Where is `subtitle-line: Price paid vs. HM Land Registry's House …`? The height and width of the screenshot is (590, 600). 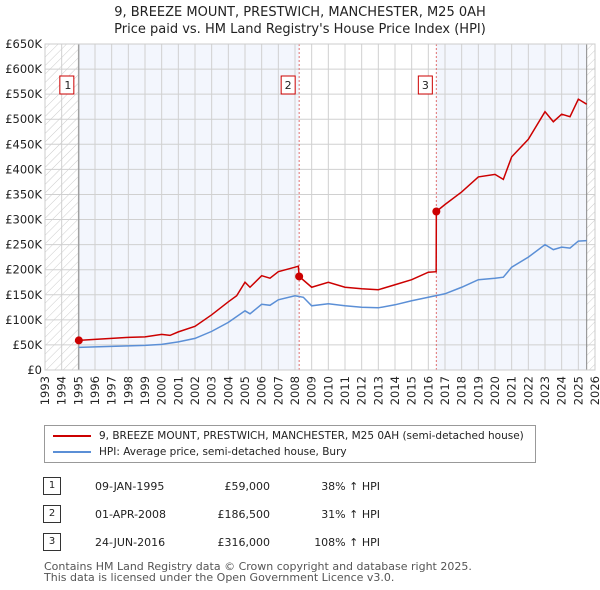
subtitle-line: Price paid vs. HM Land Registry's House … is located at coordinates (300, 29).